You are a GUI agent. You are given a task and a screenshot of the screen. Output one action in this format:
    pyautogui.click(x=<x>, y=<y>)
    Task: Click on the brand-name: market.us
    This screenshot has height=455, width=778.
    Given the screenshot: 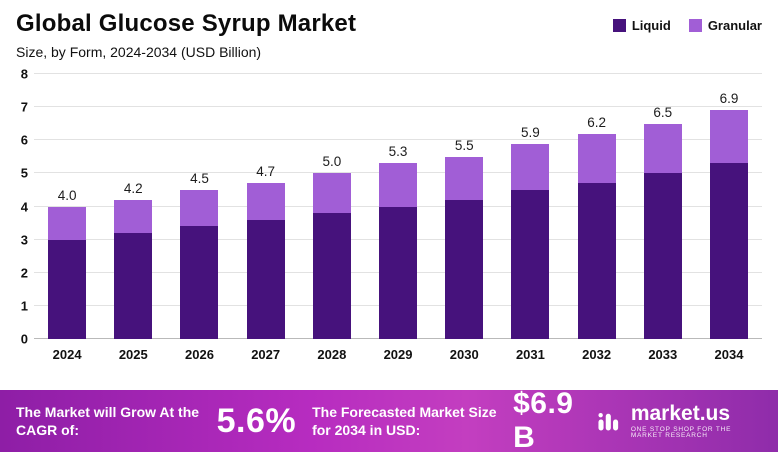 What is the action you would take?
    pyautogui.click(x=680, y=413)
    